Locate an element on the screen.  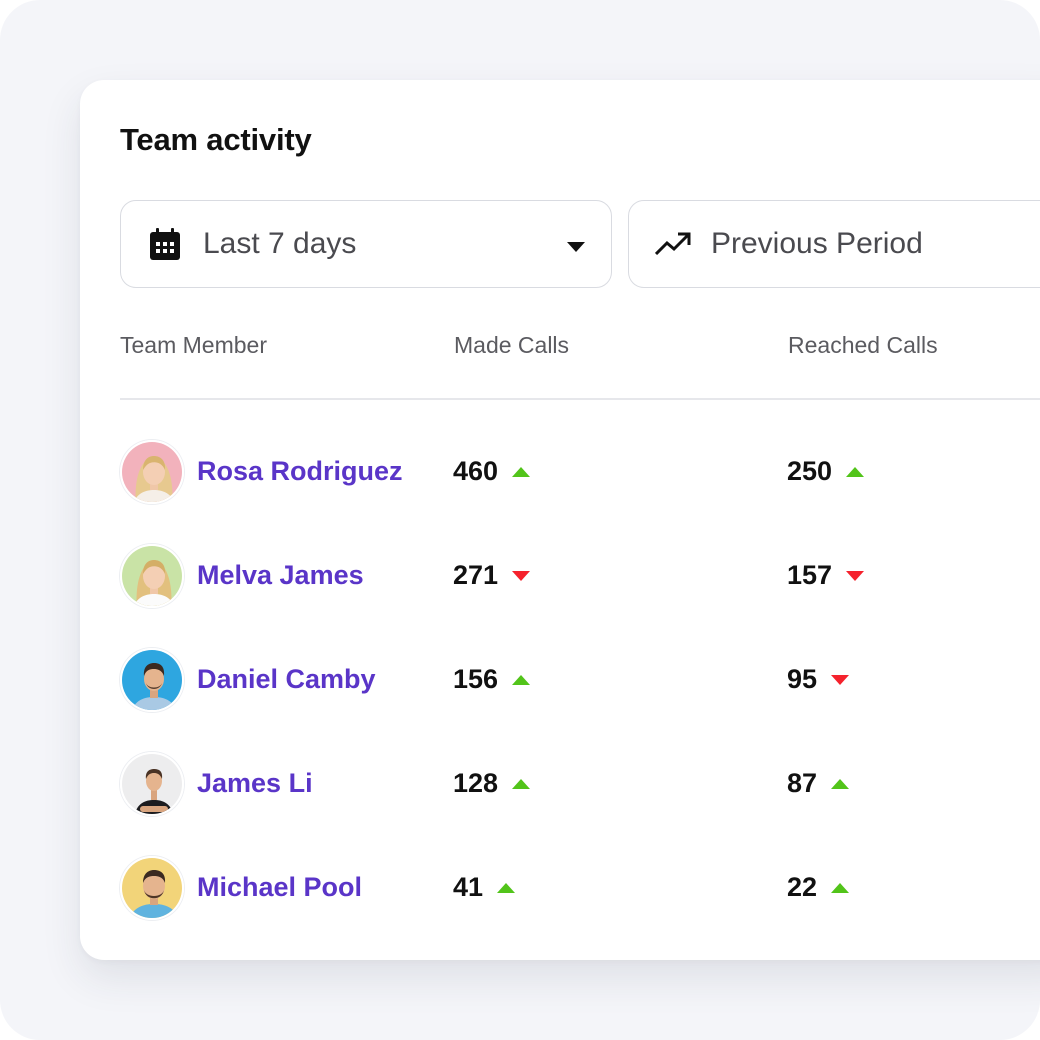
made-calls-cell: 128 is located at coordinates (492, 783).